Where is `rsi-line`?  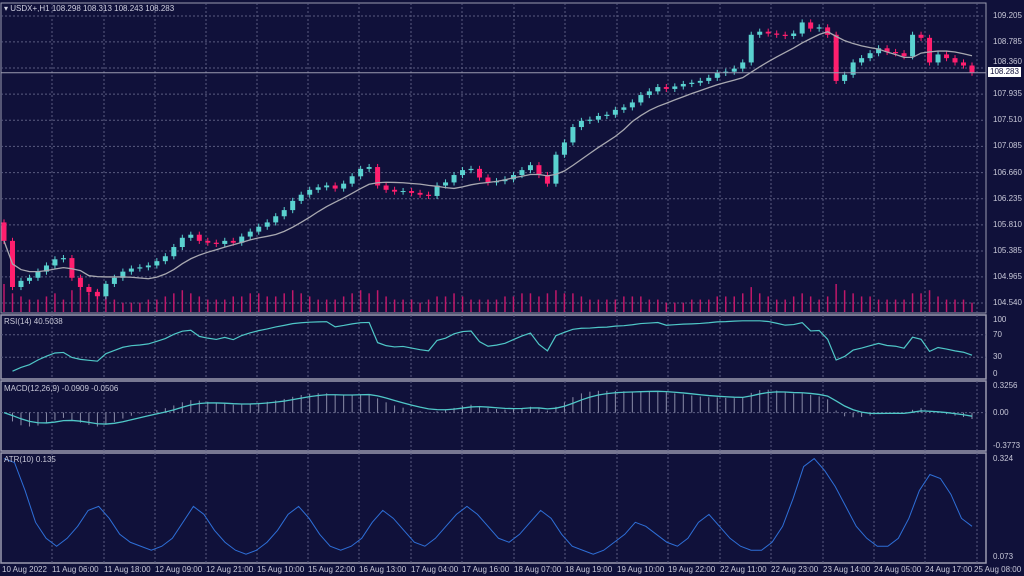 rsi-line is located at coordinates (492, 346).